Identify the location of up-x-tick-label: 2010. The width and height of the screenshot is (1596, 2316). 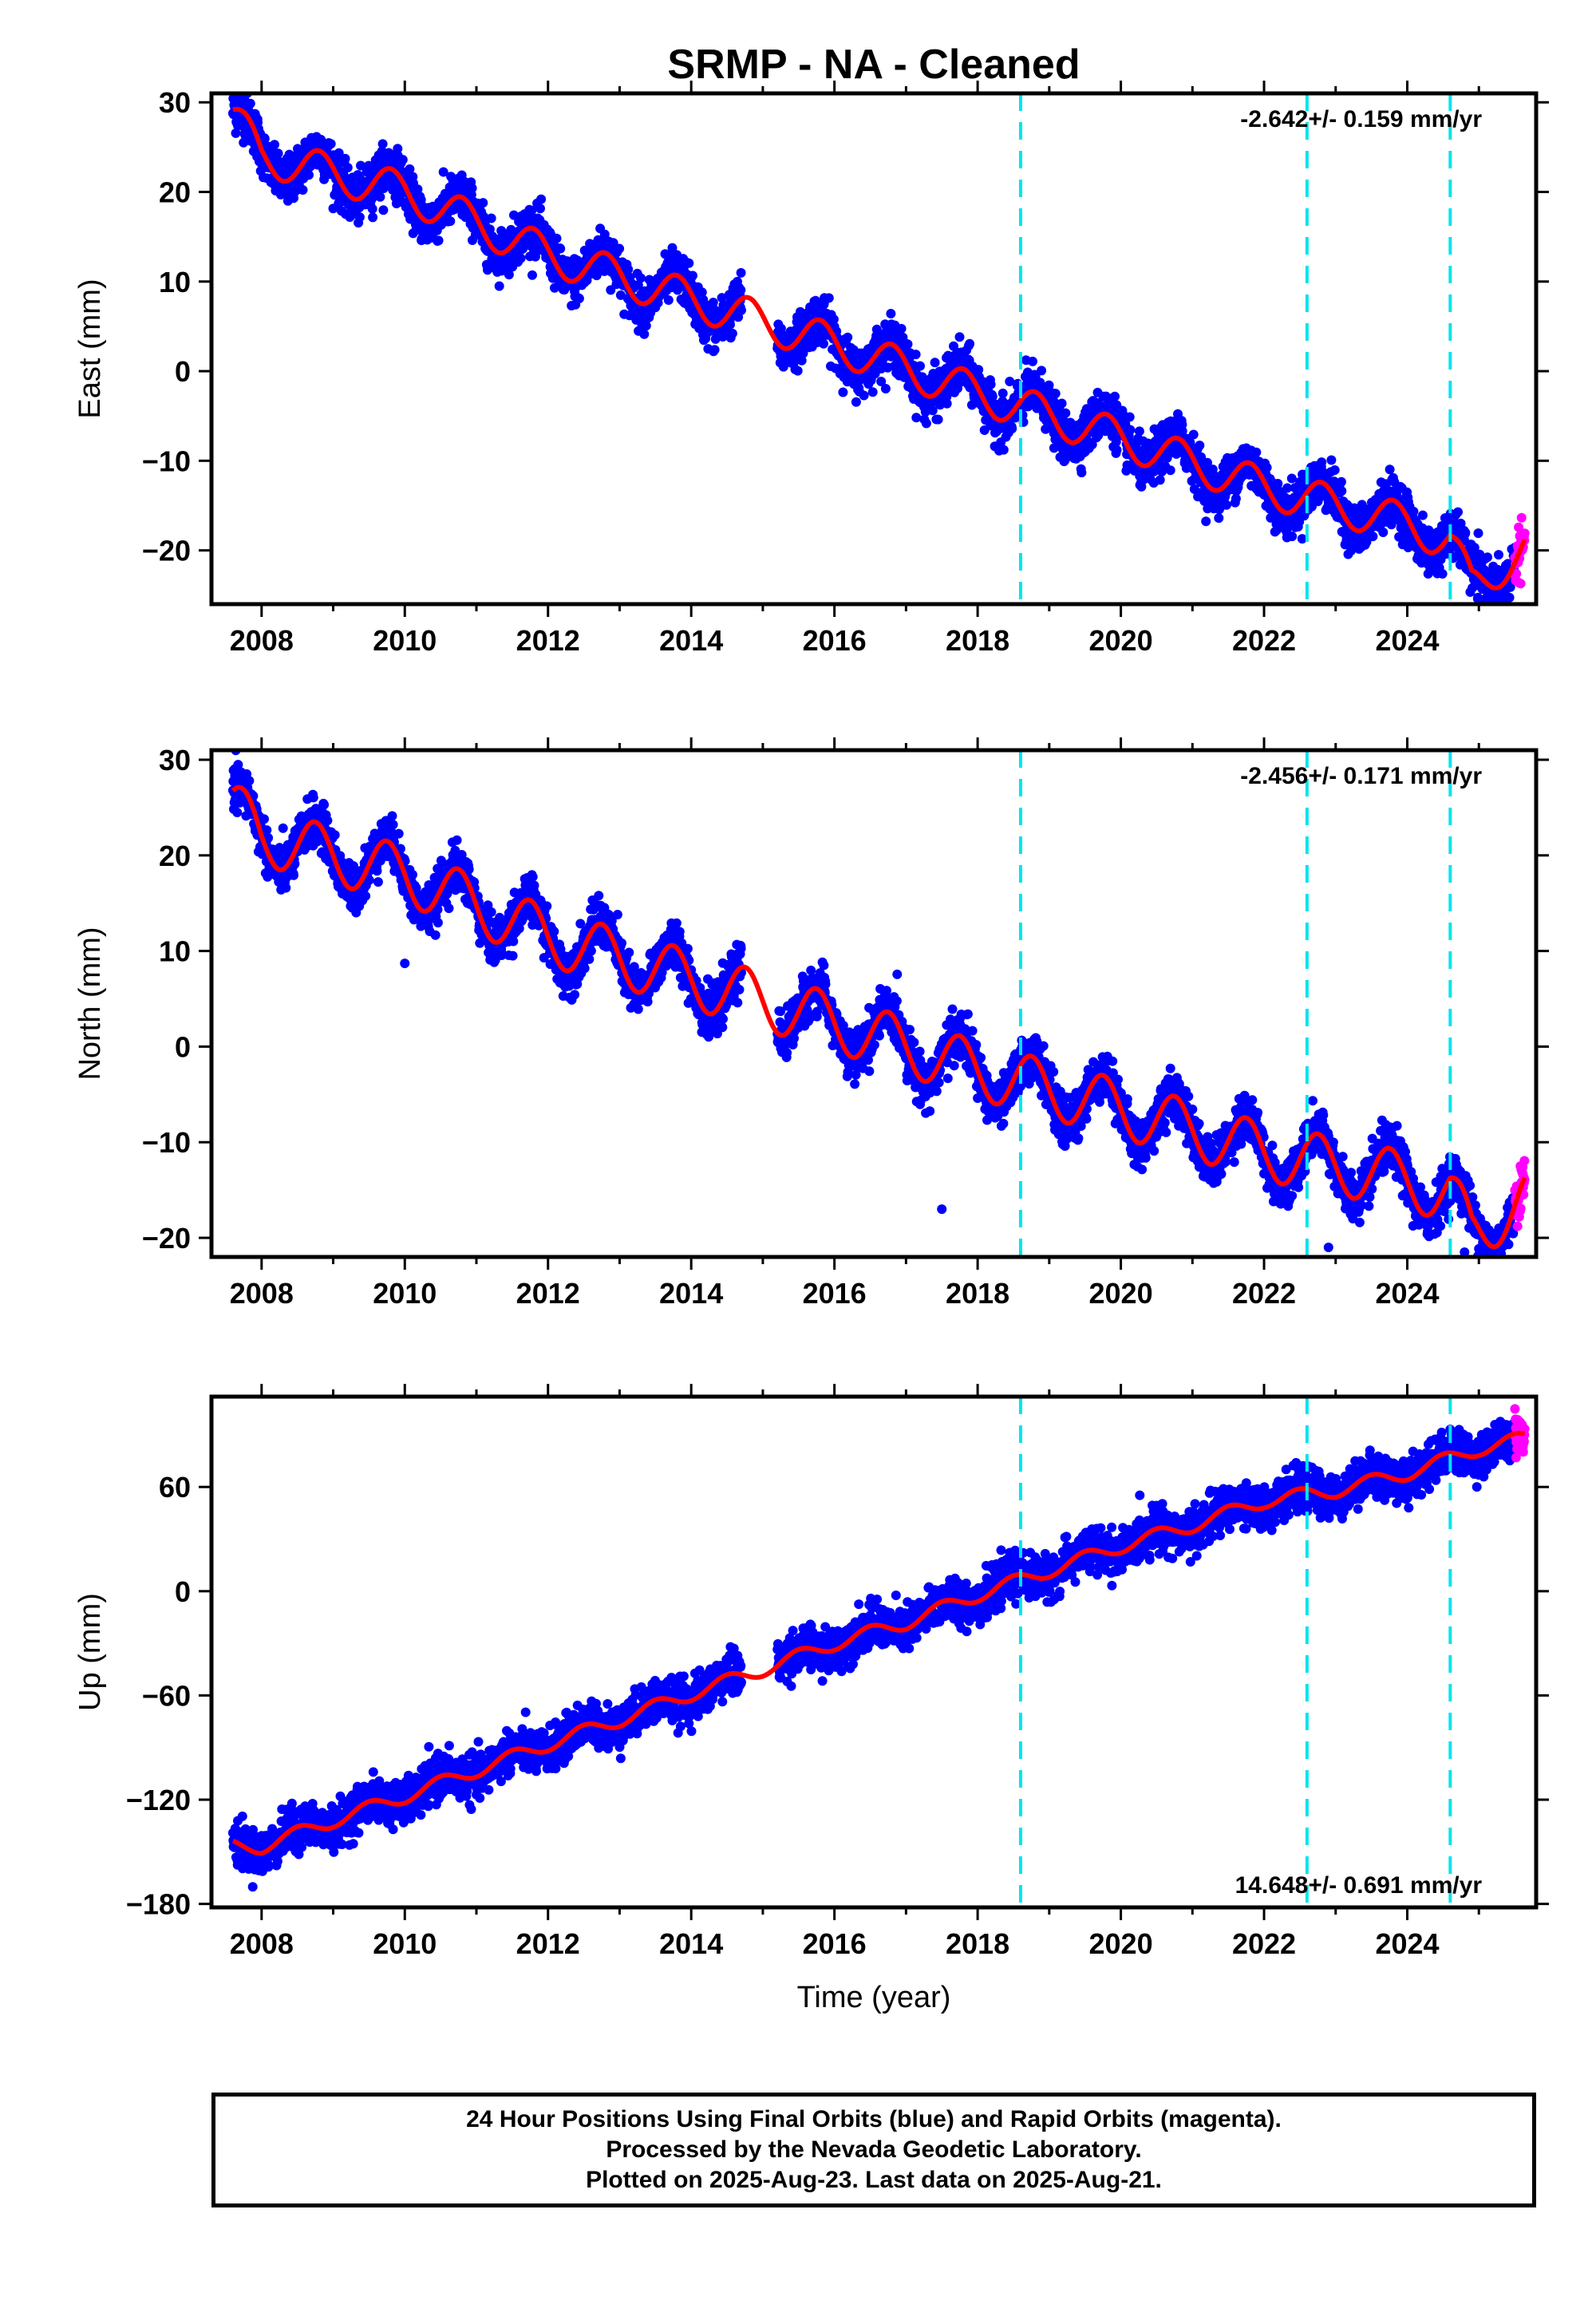
(405, 1943).